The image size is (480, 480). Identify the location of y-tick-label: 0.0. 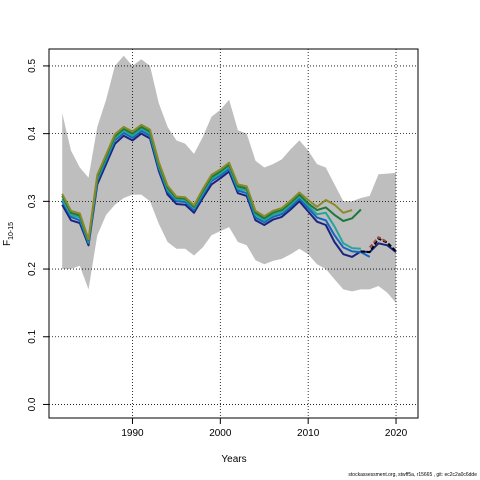
(32, 404).